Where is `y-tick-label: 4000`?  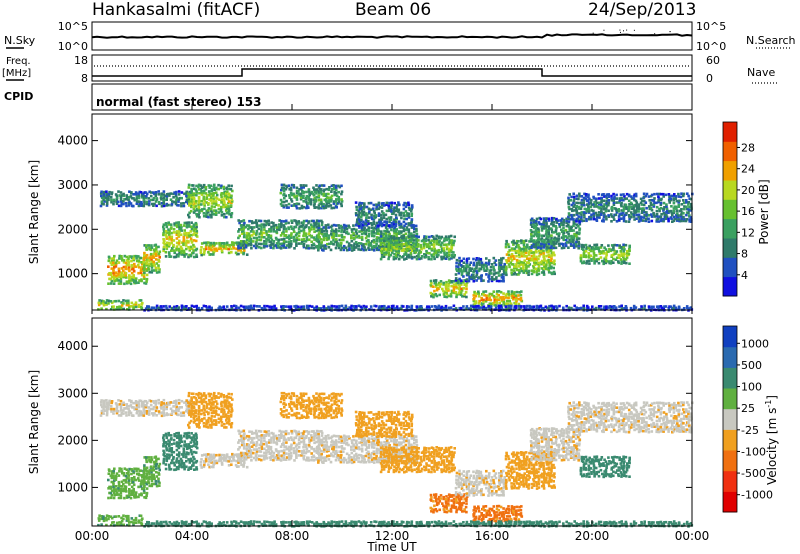 y-tick-label: 4000 is located at coordinates (72, 141).